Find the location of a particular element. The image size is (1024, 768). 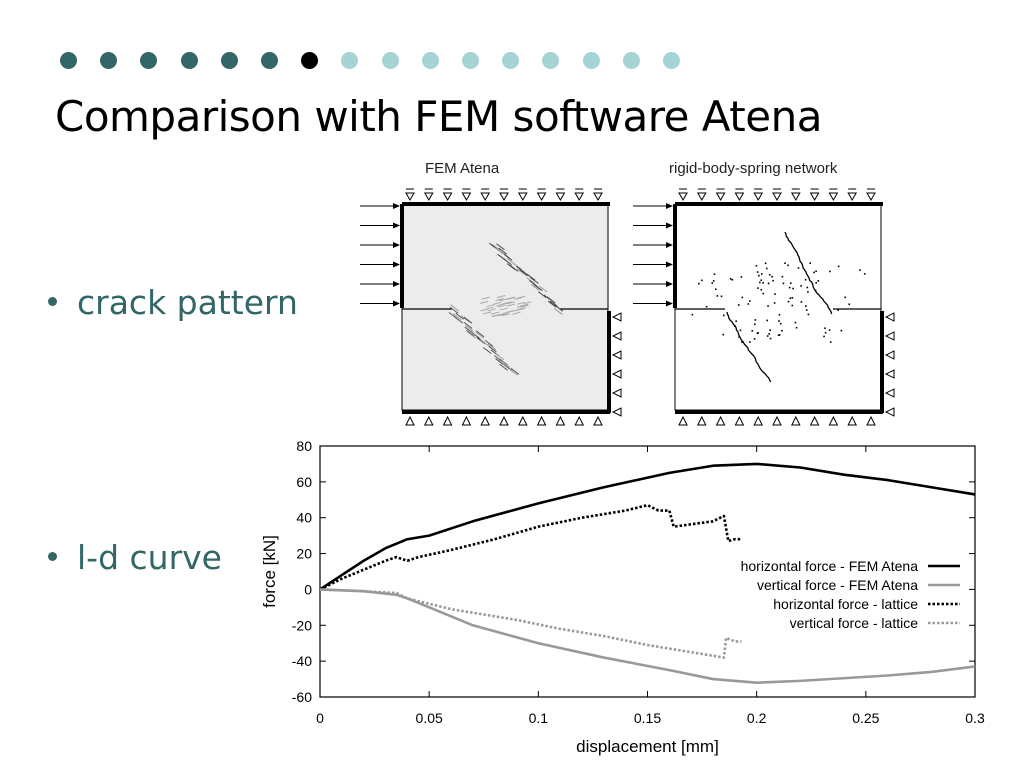

panel-title-rbsn: rigid-body-spring network is located at coordinates (753, 168).